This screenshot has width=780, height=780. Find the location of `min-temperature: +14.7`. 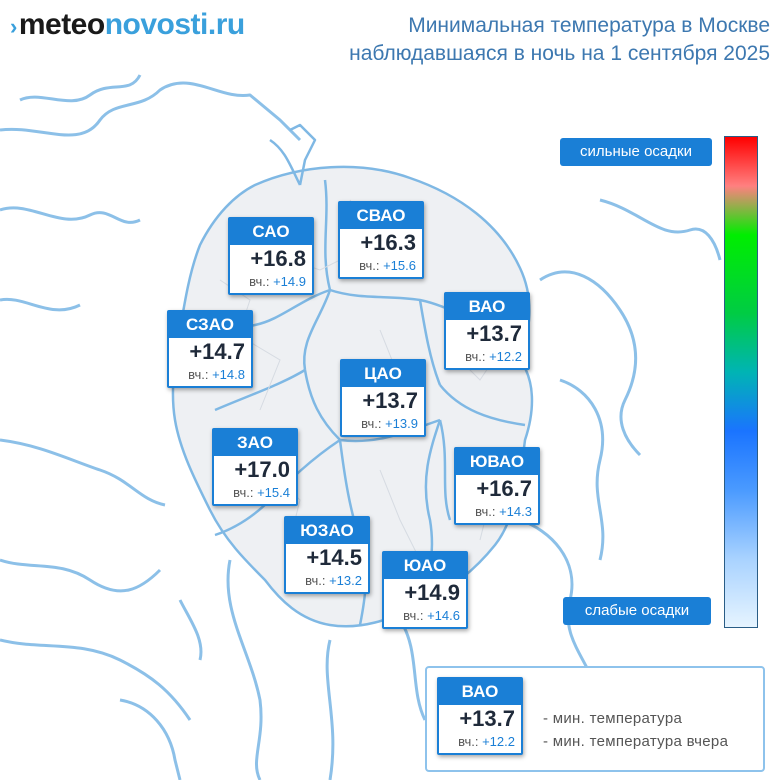

min-temperature: +14.7 is located at coordinates (217, 351).